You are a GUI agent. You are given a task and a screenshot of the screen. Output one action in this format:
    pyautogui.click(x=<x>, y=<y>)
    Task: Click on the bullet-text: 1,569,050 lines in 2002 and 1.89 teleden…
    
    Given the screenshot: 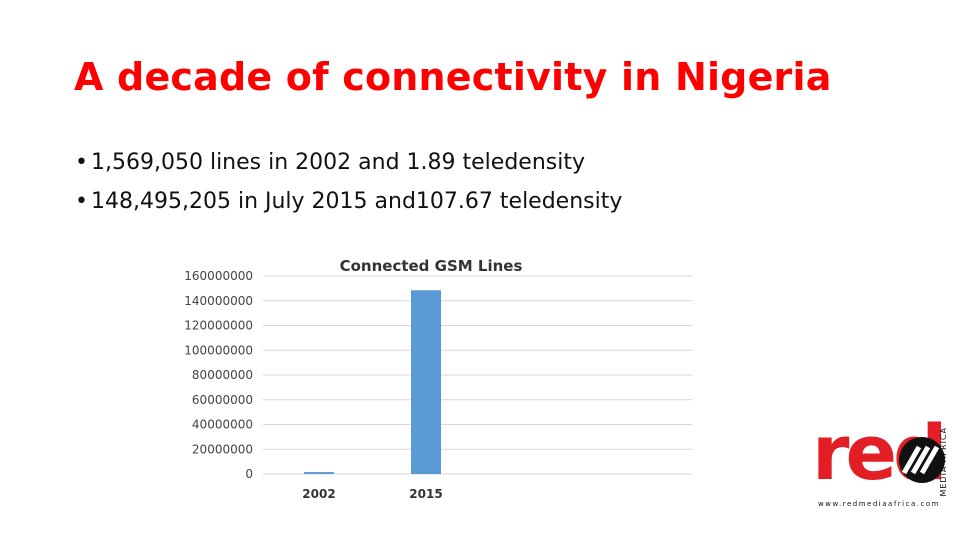 What is the action you would take?
    pyautogui.click(x=338, y=162)
    